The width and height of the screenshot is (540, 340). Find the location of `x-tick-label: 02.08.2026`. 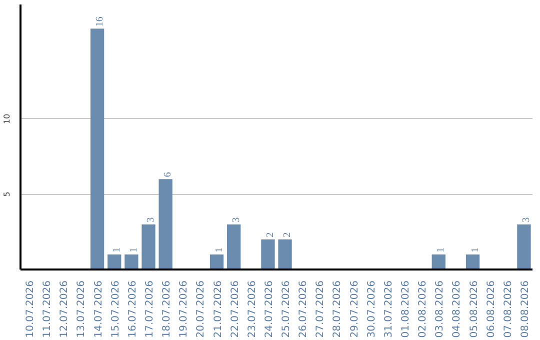

x-tick-label: 02.08.2026 is located at coordinates (423, 309).